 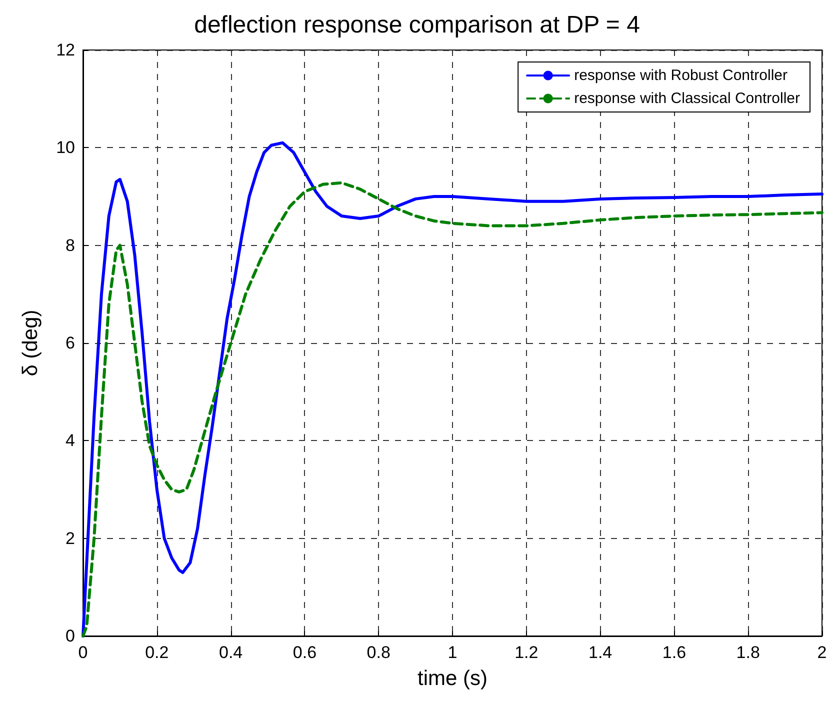 What do you see at coordinates (65, 148) in the screenshot?
I see `y-tick-label: 10` at bounding box center [65, 148].